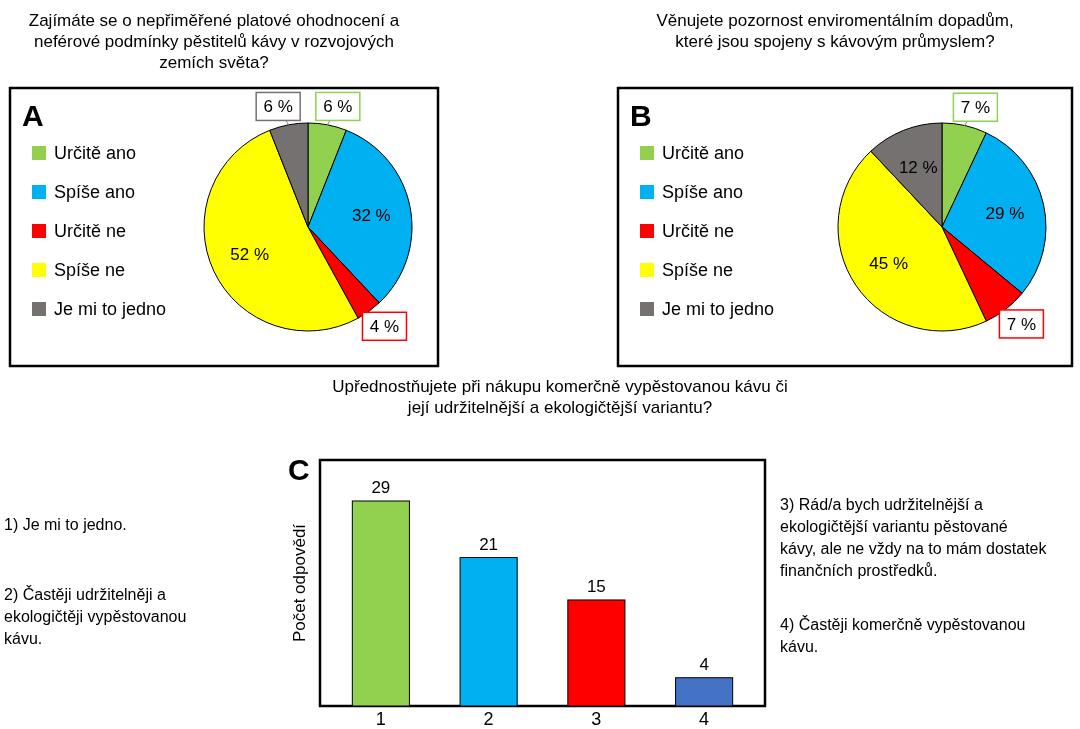  What do you see at coordinates (384, 327) in the screenshot?
I see `data-label: 4 %` at bounding box center [384, 327].